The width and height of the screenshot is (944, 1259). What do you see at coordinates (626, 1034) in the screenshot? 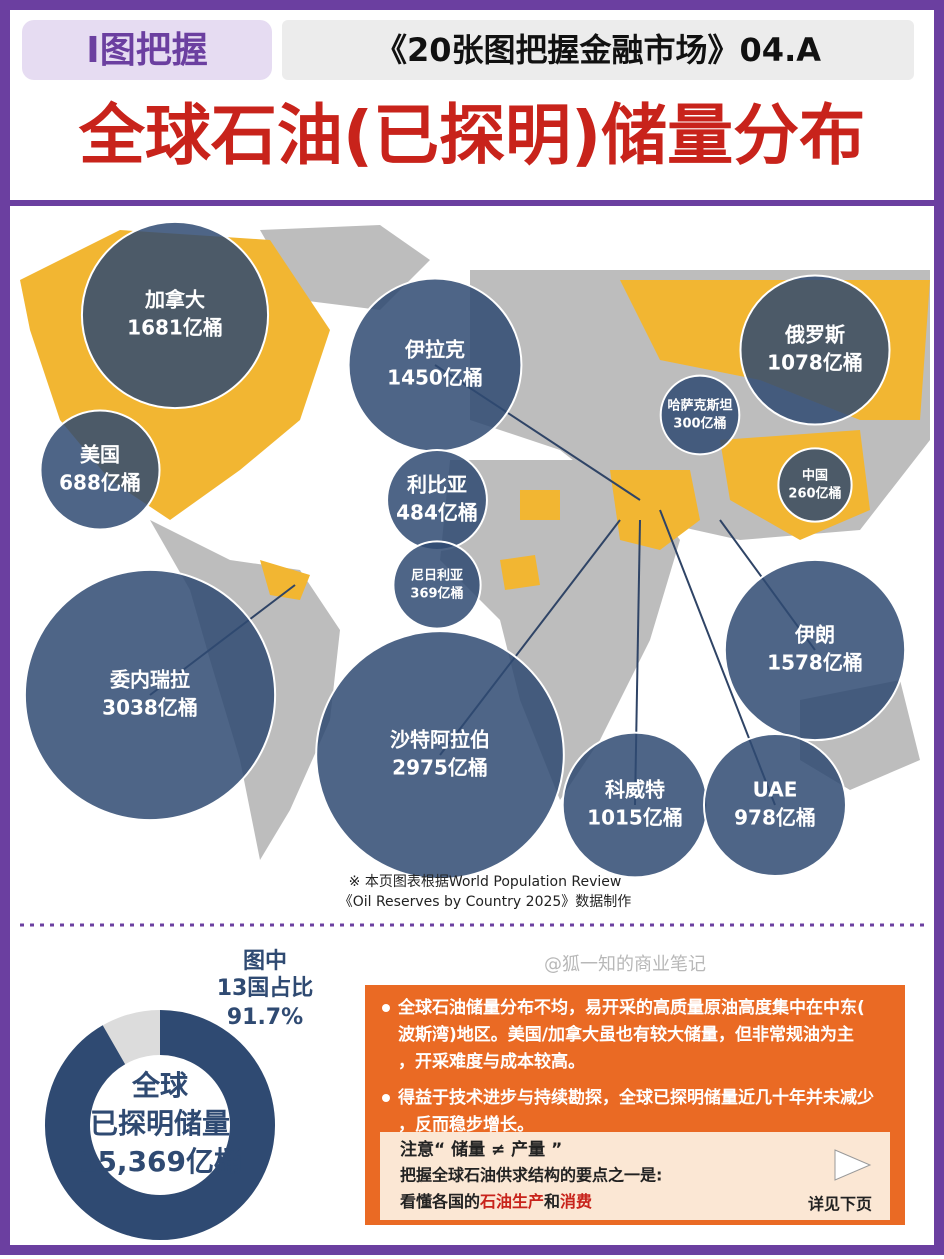
I see `bullet-line: 波斯湾)地区。美国/加拿大虽也有较大储量，但非常规油为主` at bounding box center [626, 1034].